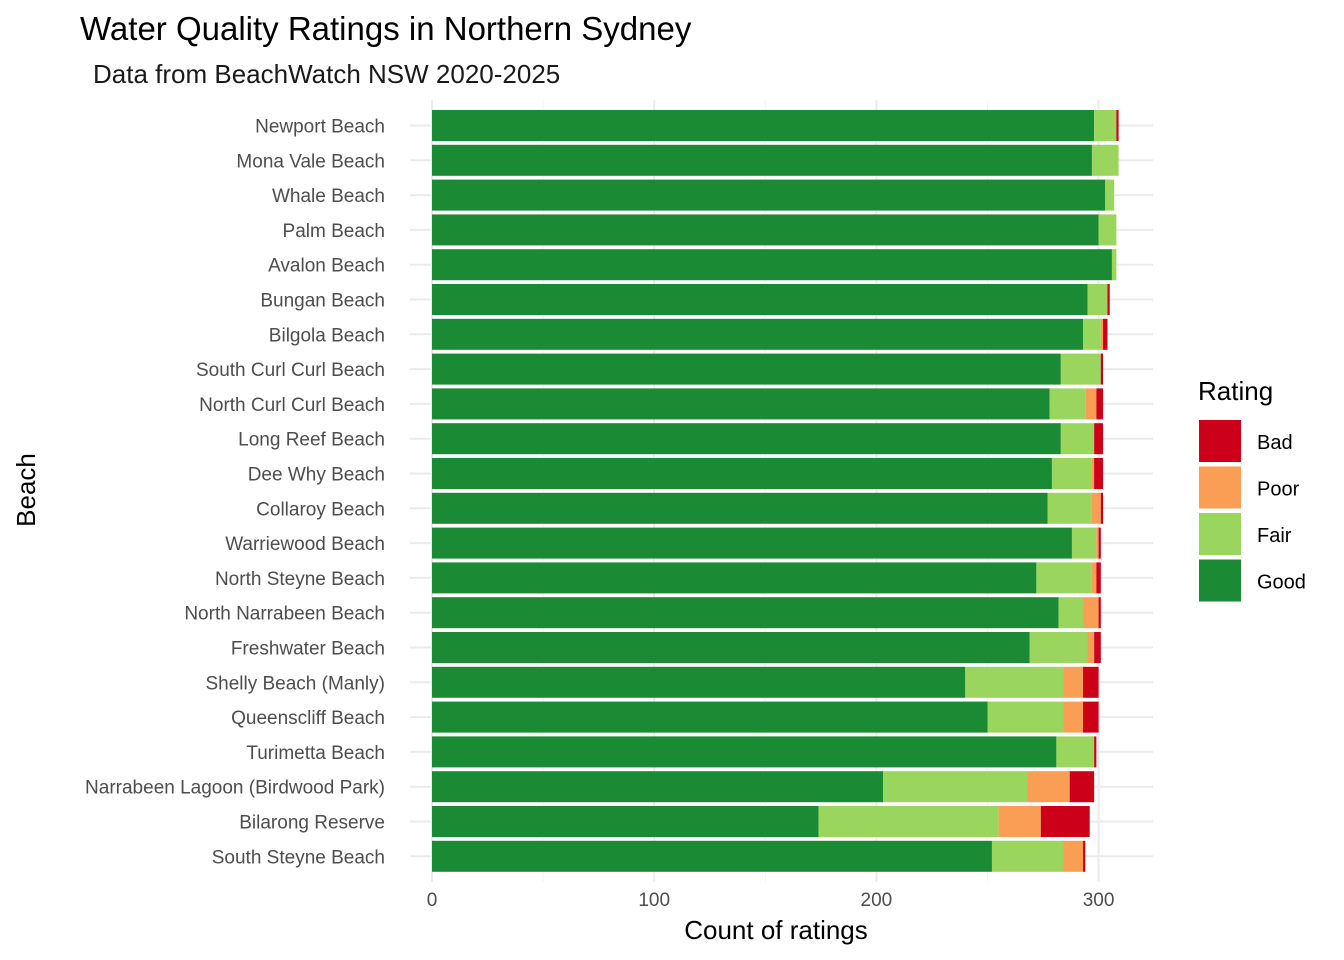 Image resolution: width=1344 pixels, height=960 pixels. I want to click on bar-newport-beach-bad, so click(1117, 125).